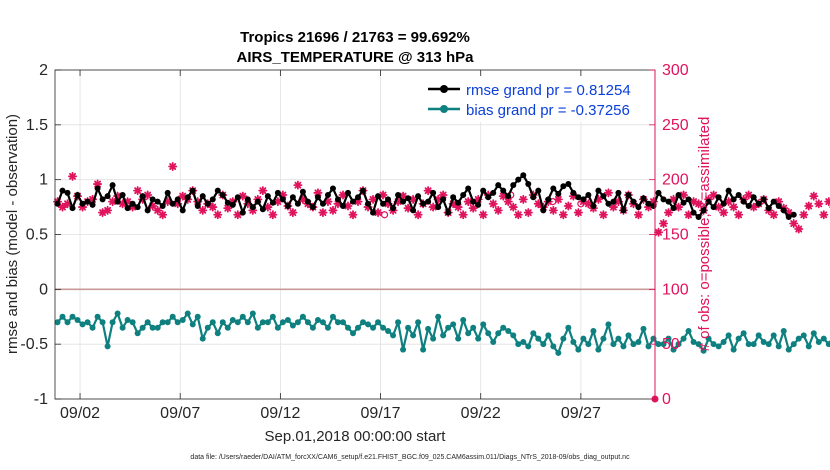 The height and width of the screenshot is (470, 830). What do you see at coordinates (356, 57) in the screenshot?
I see `chart-title-line2: AIRS_TEMPERATURE @ 313 hPa` at bounding box center [356, 57].